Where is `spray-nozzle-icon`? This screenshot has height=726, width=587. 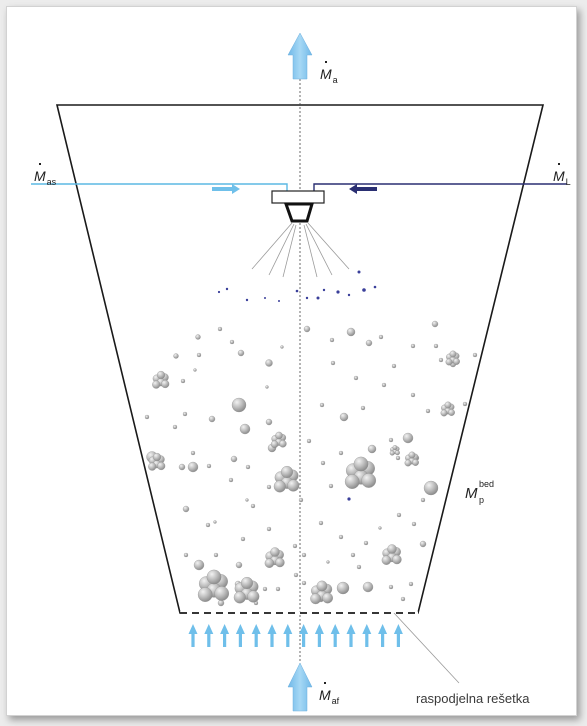 spray-nozzle-icon is located at coordinates (298, 206).